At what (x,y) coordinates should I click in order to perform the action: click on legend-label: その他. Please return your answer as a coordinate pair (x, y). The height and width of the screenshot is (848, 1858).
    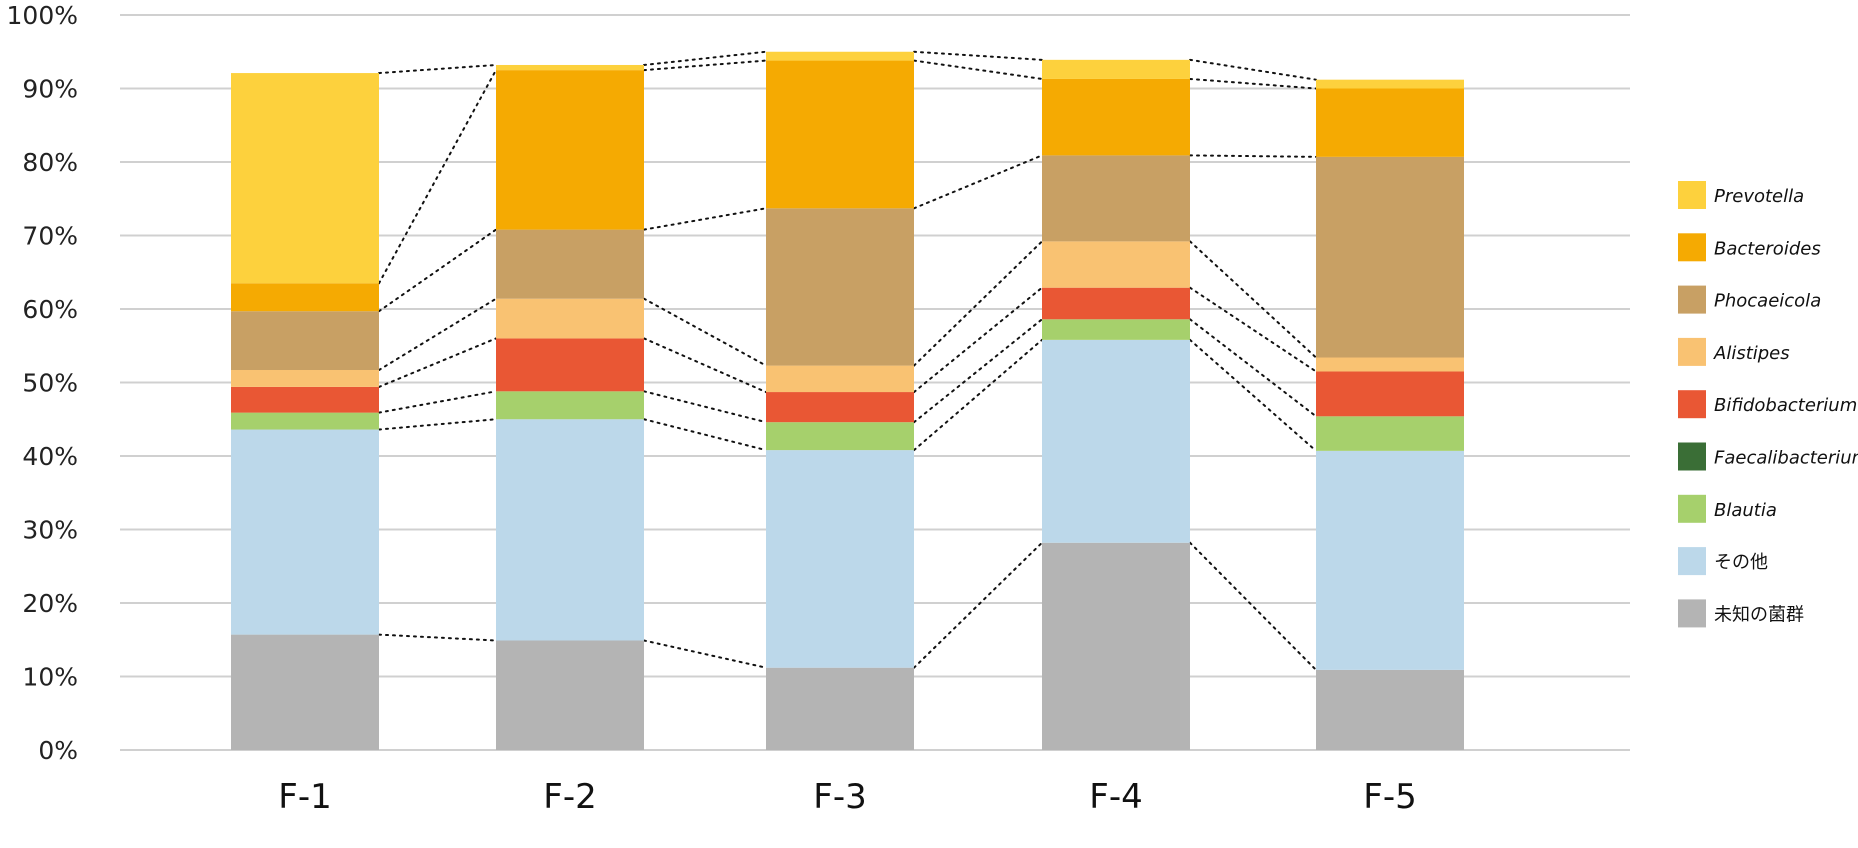
    Looking at the image, I should click on (1741, 562).